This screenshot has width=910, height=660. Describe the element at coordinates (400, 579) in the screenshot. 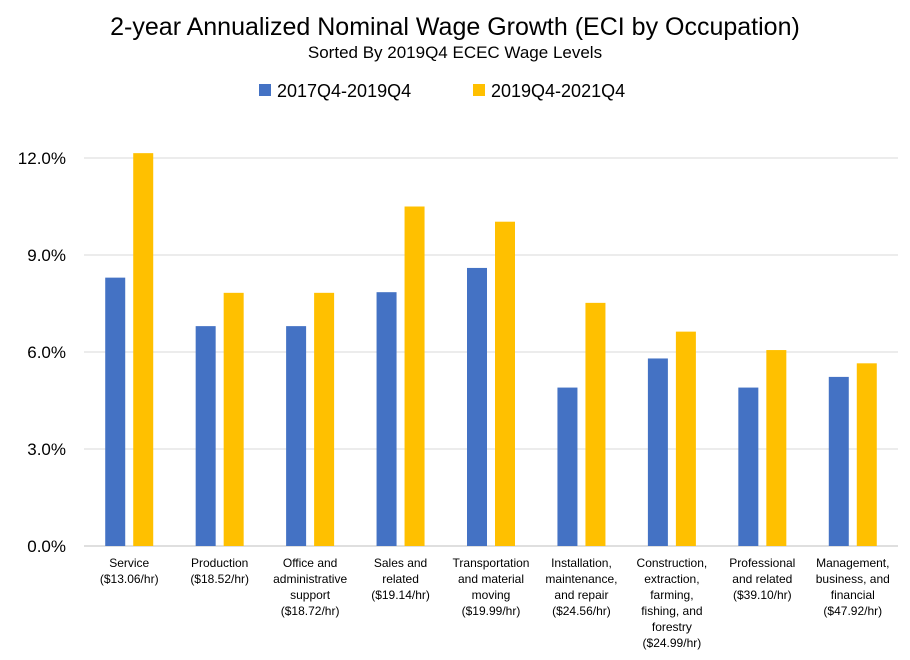

I see `x-tick-label: related` at that location.